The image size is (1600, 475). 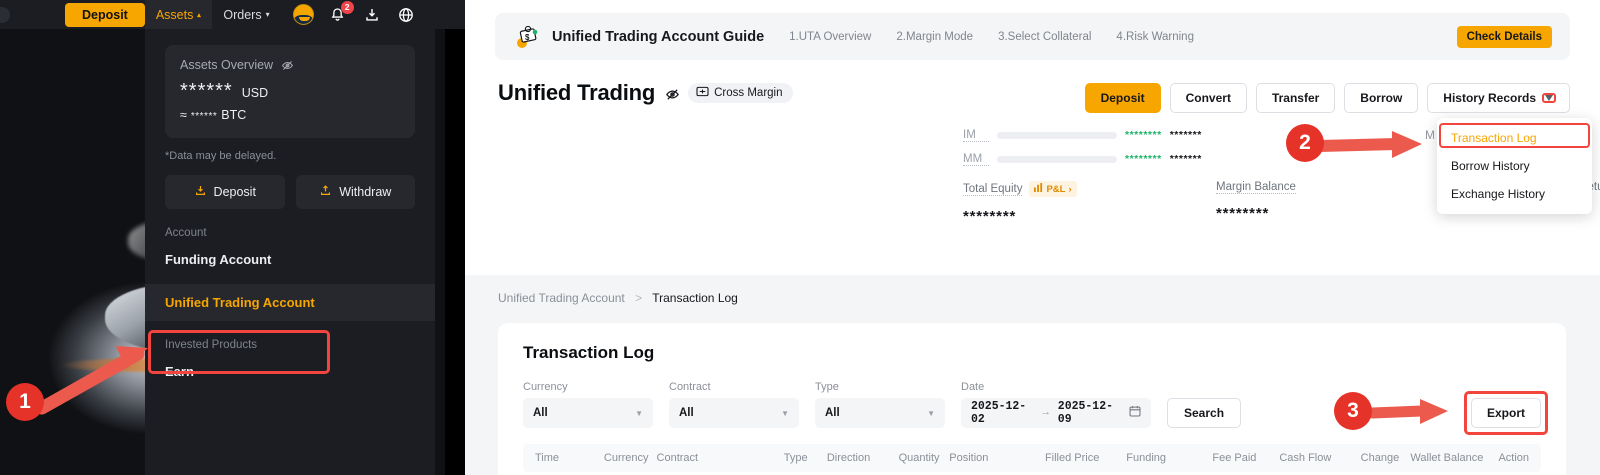 I want to click on currency-select: All ▼, so click(x=588, y=413).